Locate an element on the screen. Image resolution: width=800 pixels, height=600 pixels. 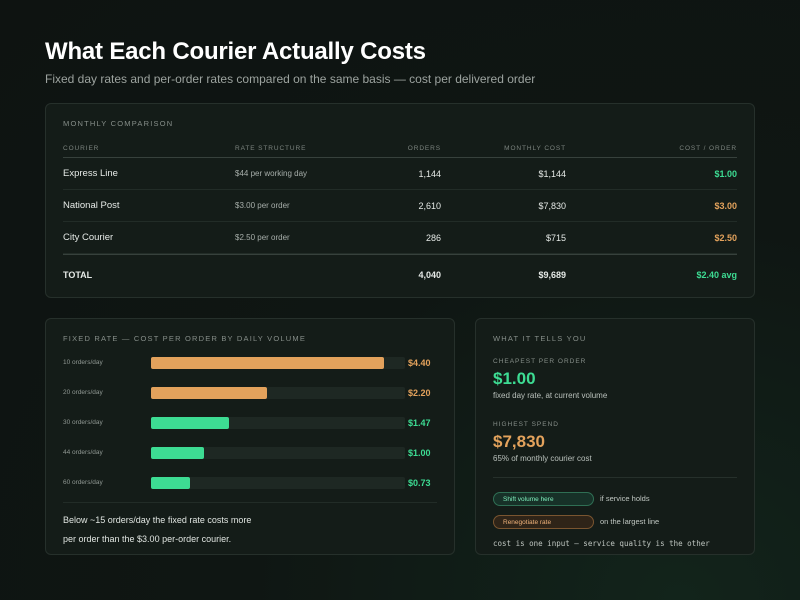
col-courier: COURIER is located at coordinates (81, 148).